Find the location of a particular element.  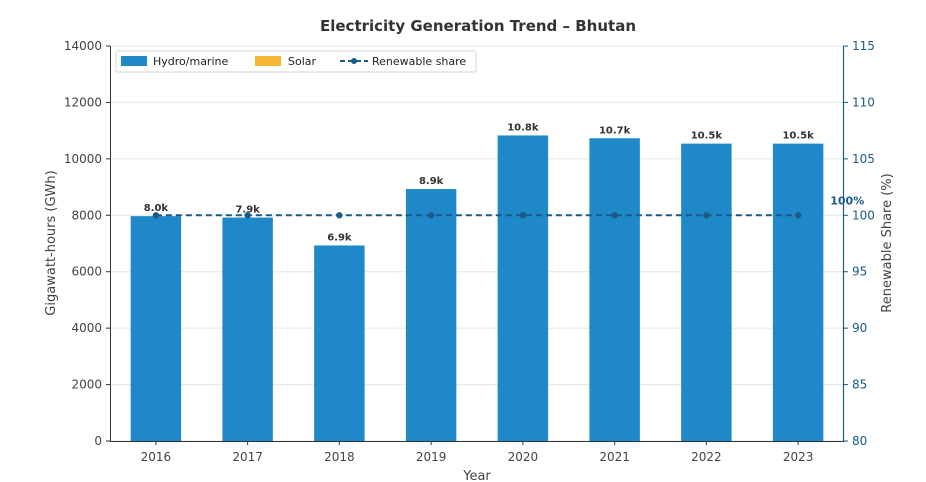

legend: Hydro/marine Solar Renewable share is located at coordinates (296, 61).